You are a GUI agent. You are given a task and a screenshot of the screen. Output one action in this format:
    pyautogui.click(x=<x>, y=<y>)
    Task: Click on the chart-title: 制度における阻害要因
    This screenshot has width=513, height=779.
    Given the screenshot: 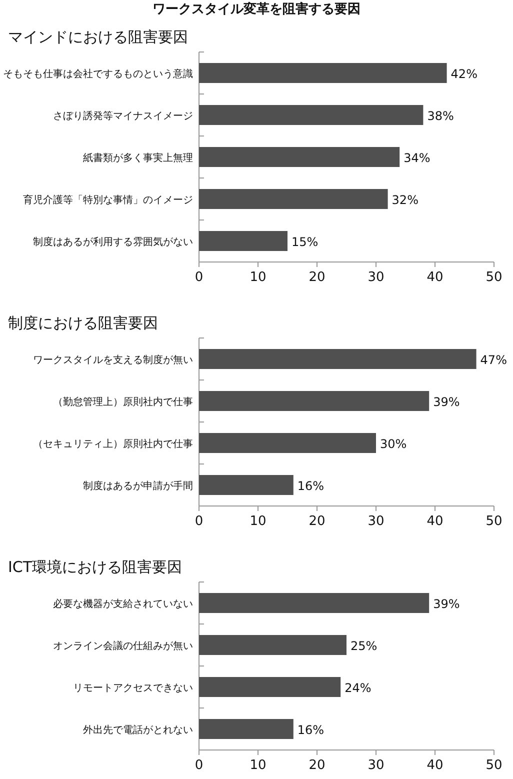 What is the action you would take?
    pyautogui.click(x=83, y=323)
    